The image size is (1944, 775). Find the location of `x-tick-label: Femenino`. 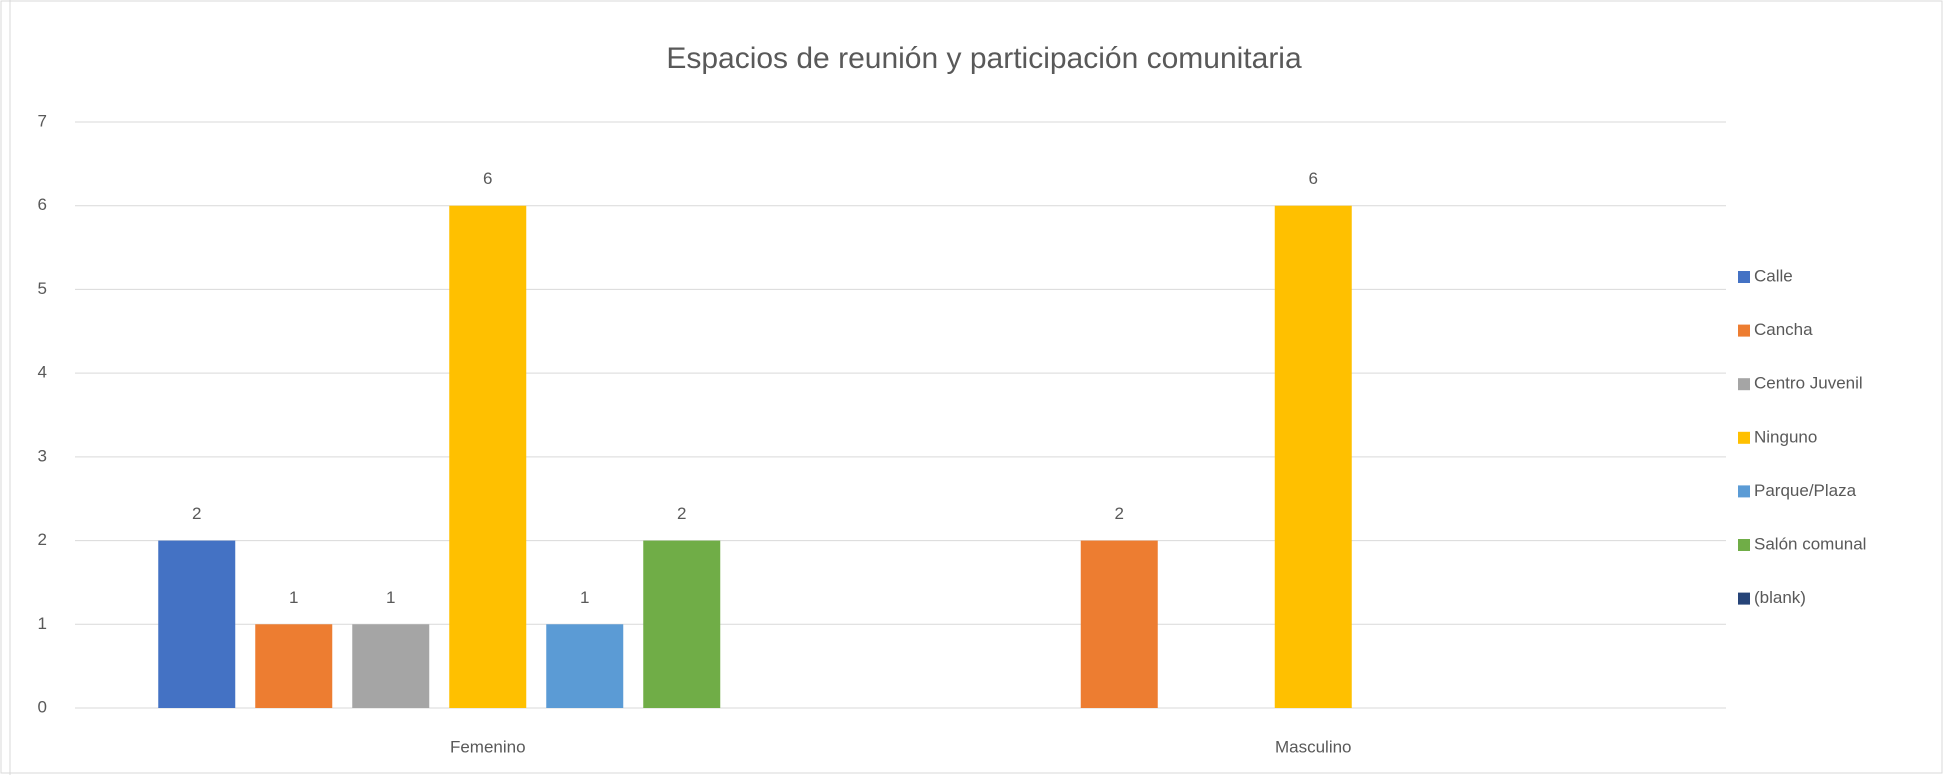

x-tick-label: Femenino is located at coordinates (488, 746).